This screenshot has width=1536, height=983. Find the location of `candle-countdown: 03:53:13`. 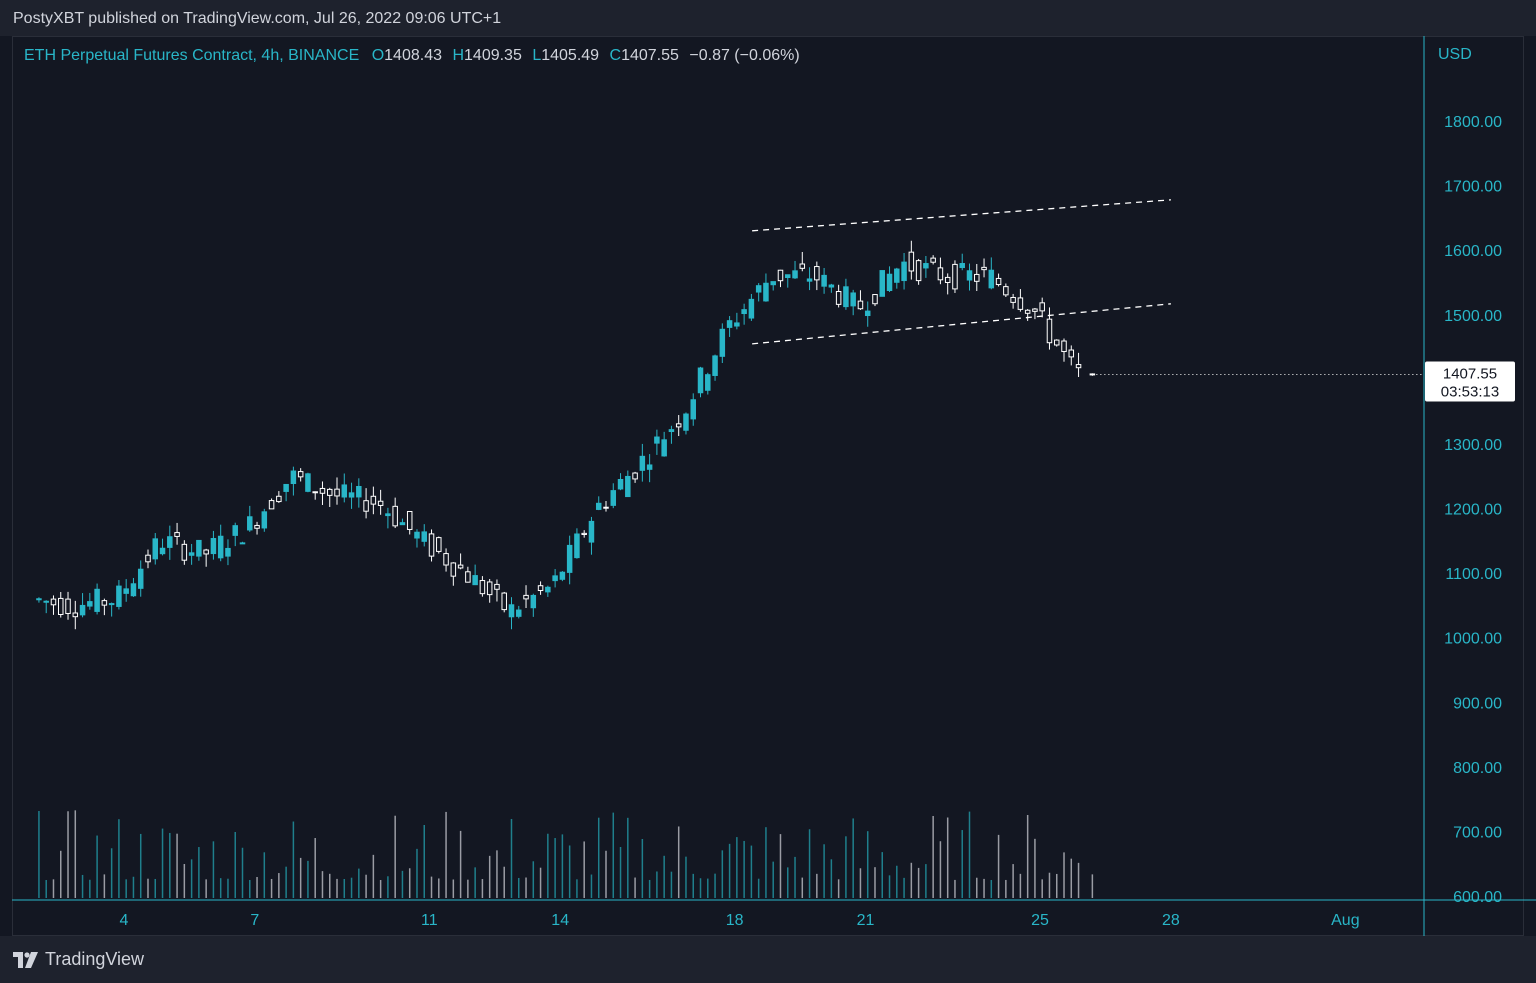

candle-countdown: 03:53:13 is located at coordinates (1470, 391).